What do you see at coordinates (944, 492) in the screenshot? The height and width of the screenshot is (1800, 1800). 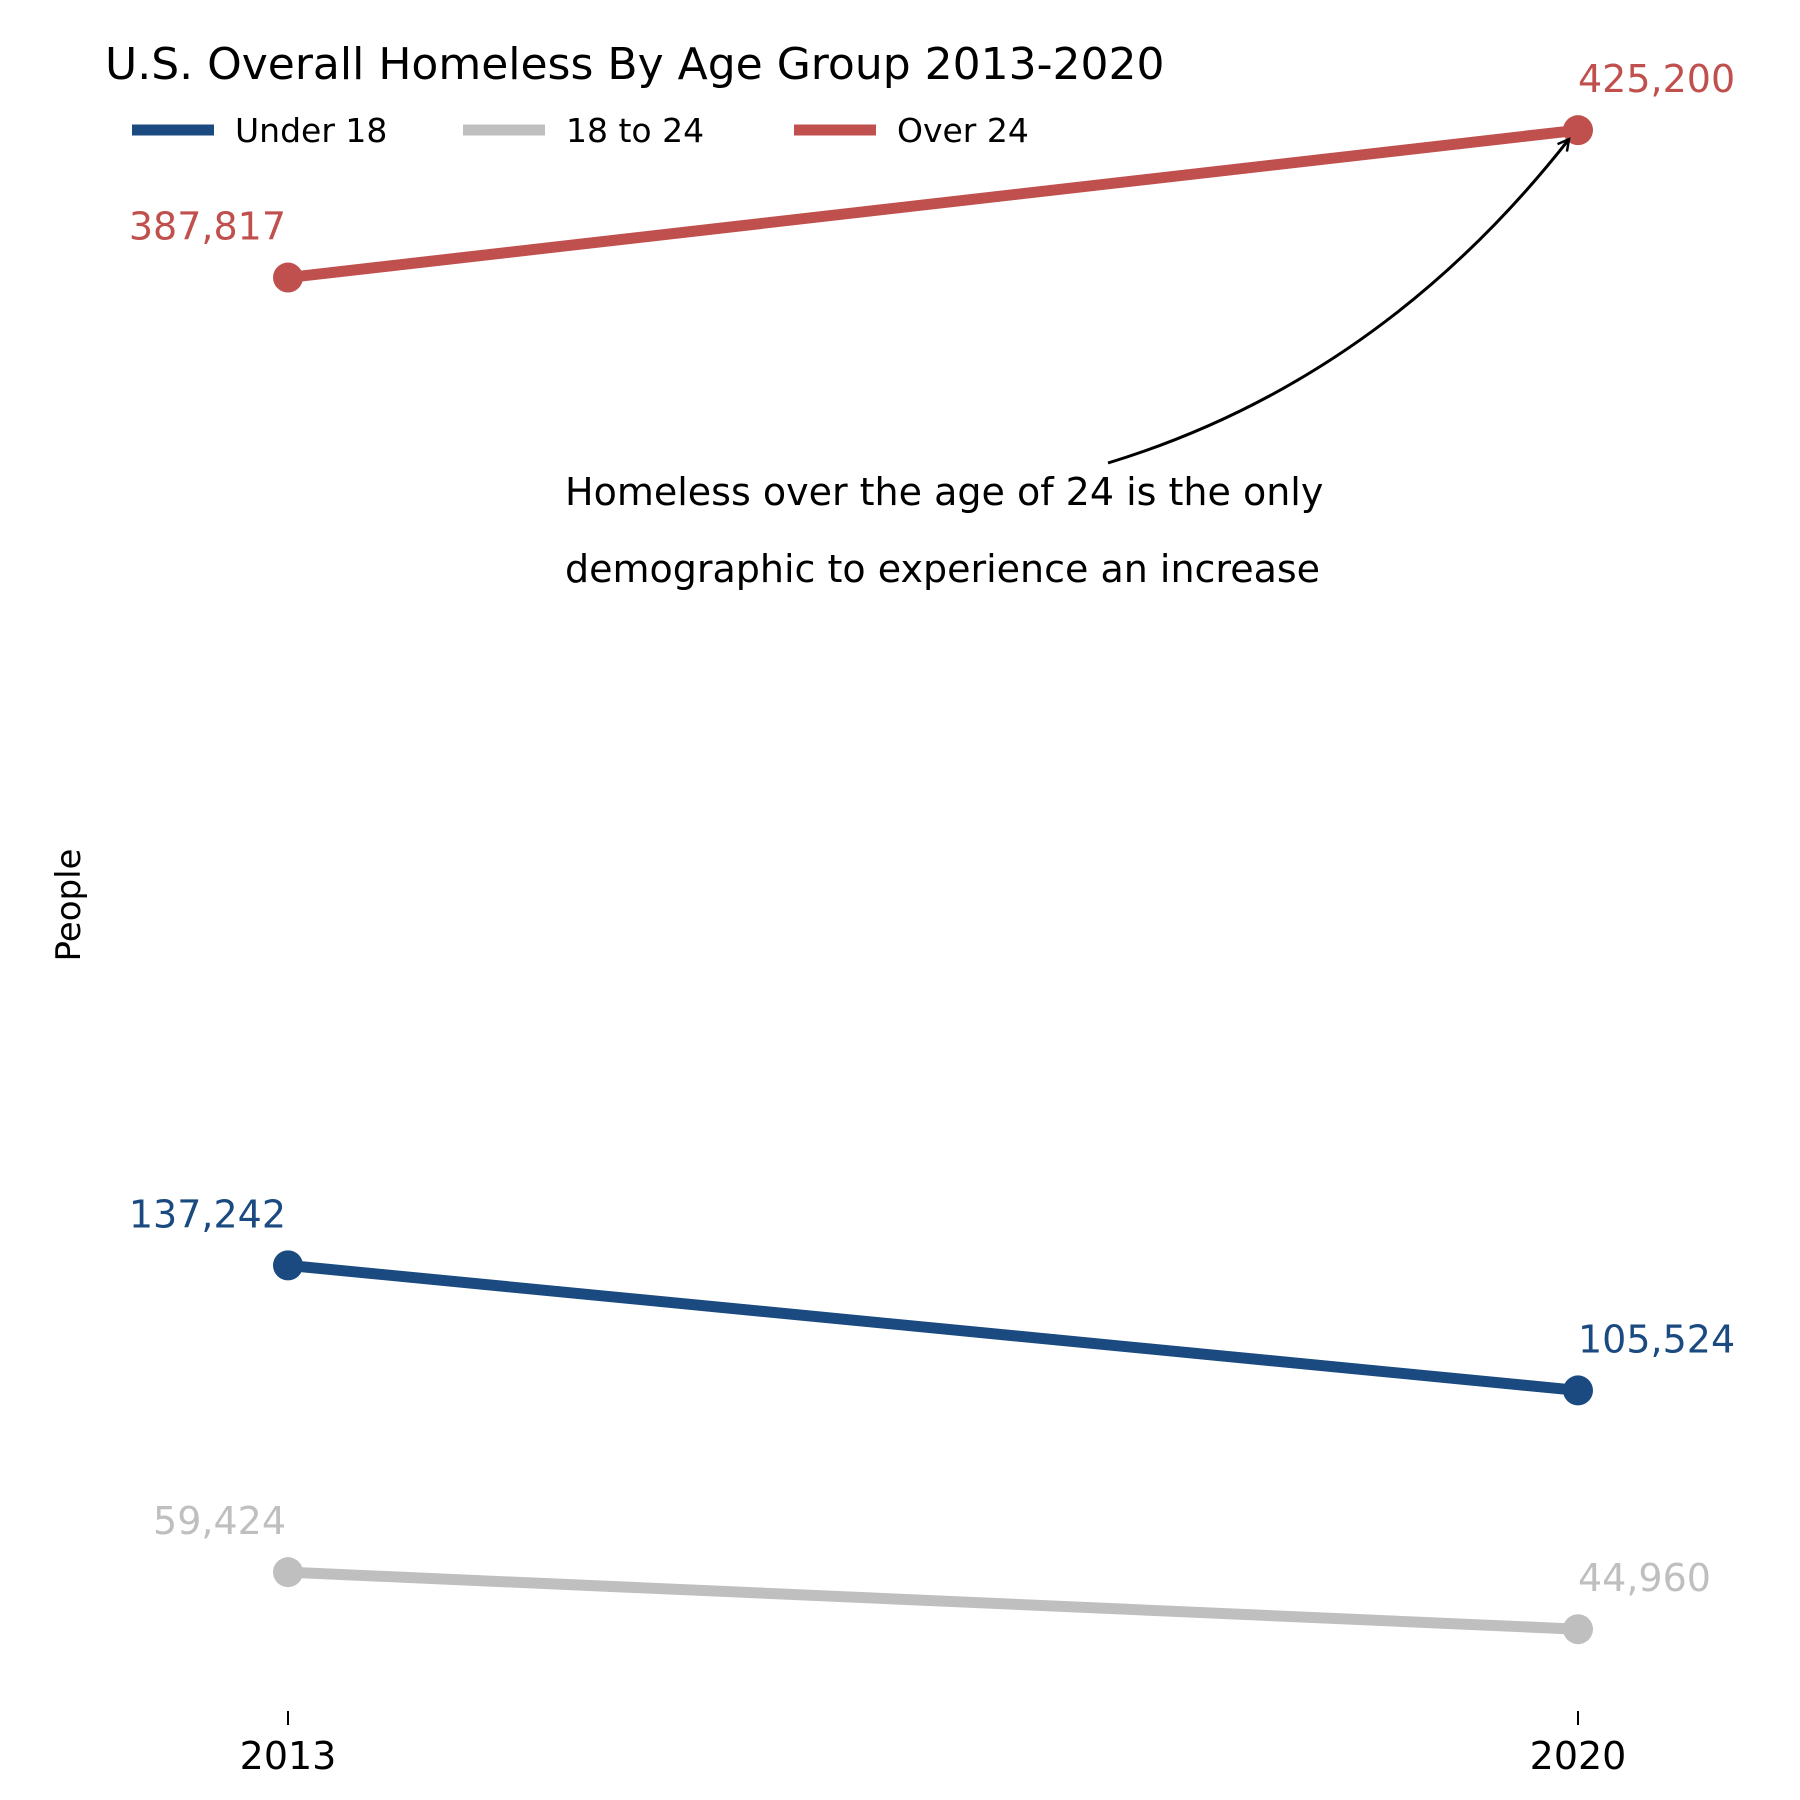 I see `annotation-text-line-1: Homeless over the age of 24 is the only` at bounding box center [944, 492].